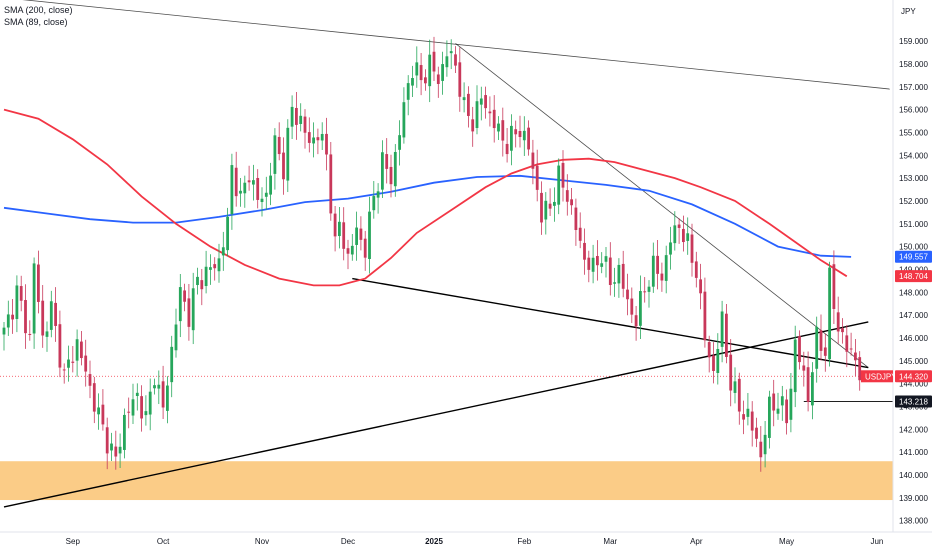 The height and width of the screenshot is (550, 932). I want to click on support-zone-layer, so click(446, 481).